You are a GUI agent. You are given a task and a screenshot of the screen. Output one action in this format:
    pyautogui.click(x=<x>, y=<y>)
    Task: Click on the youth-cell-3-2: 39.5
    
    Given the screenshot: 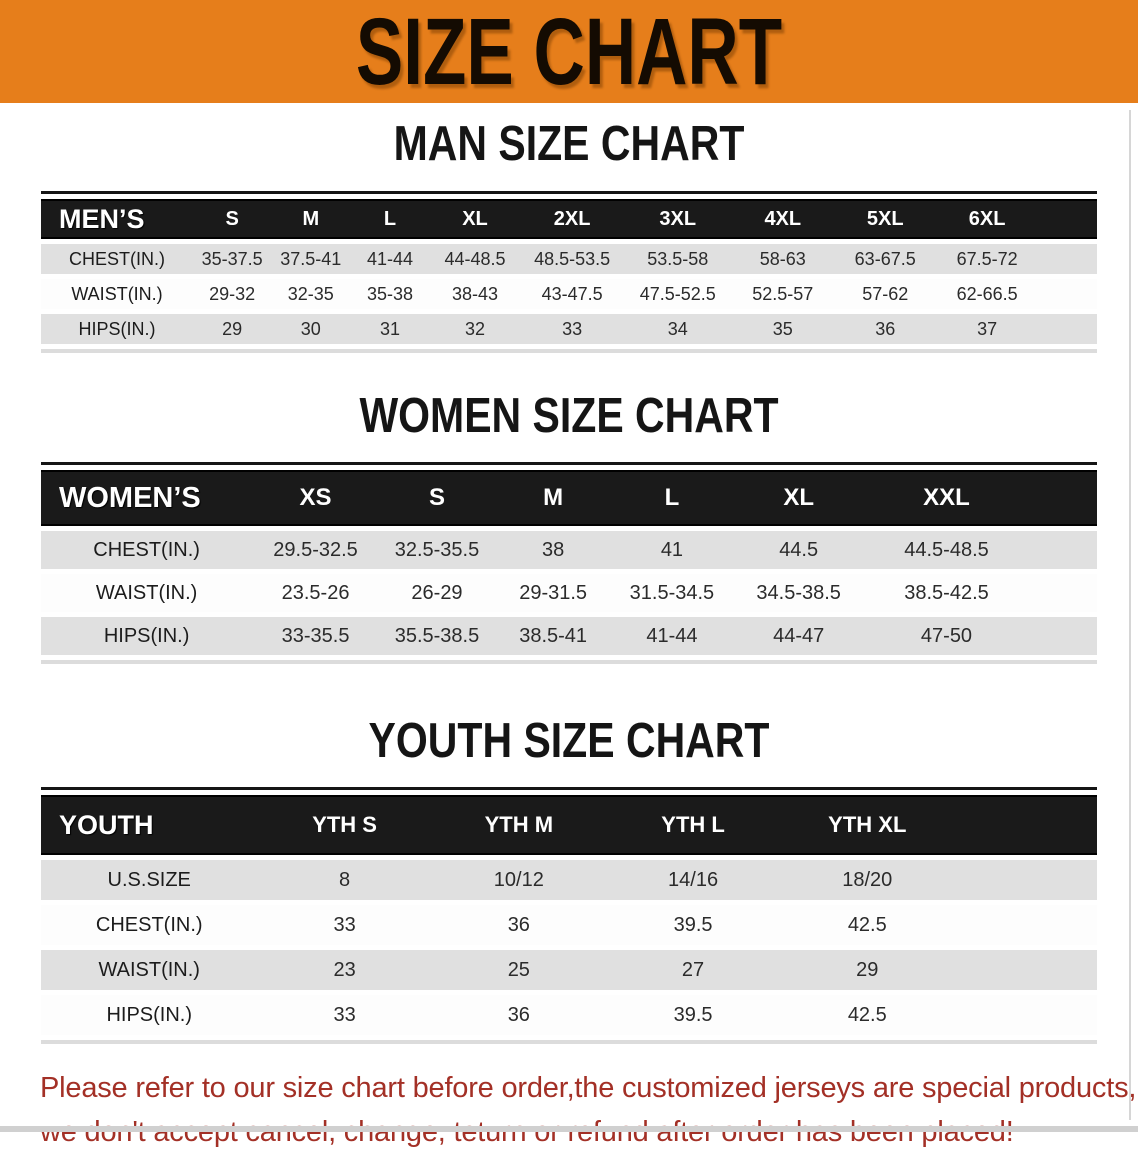 What is the action you would take?
    pyautogui.click(x=693, y=1015)
    